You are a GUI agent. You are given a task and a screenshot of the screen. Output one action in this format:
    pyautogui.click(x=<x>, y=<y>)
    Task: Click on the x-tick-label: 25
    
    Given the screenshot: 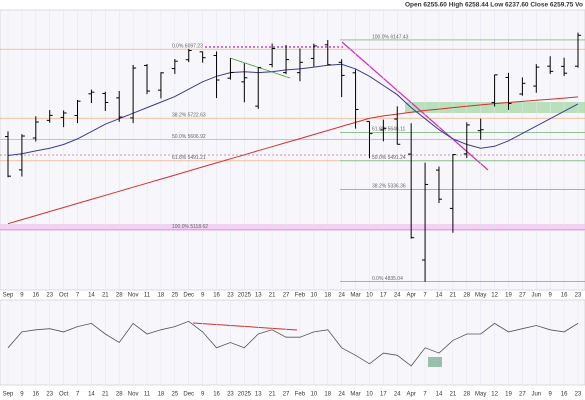 What is the action you would take?
    pyautogui.click(x=174, y=296)
    